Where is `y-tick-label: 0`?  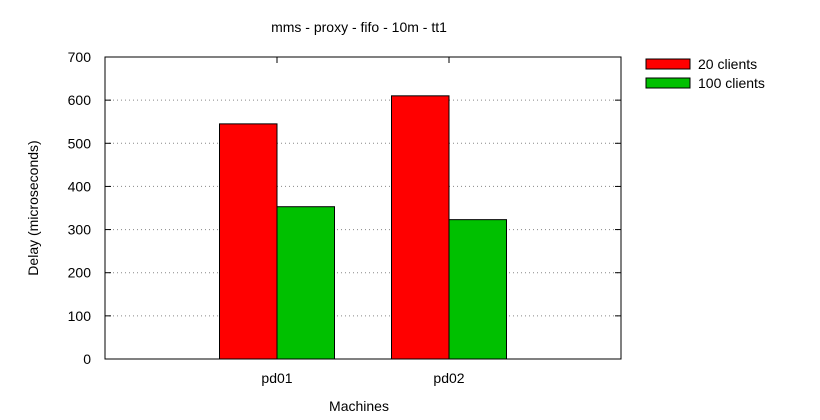 y-tick-label: 0 is located at coordinates (87, 359).